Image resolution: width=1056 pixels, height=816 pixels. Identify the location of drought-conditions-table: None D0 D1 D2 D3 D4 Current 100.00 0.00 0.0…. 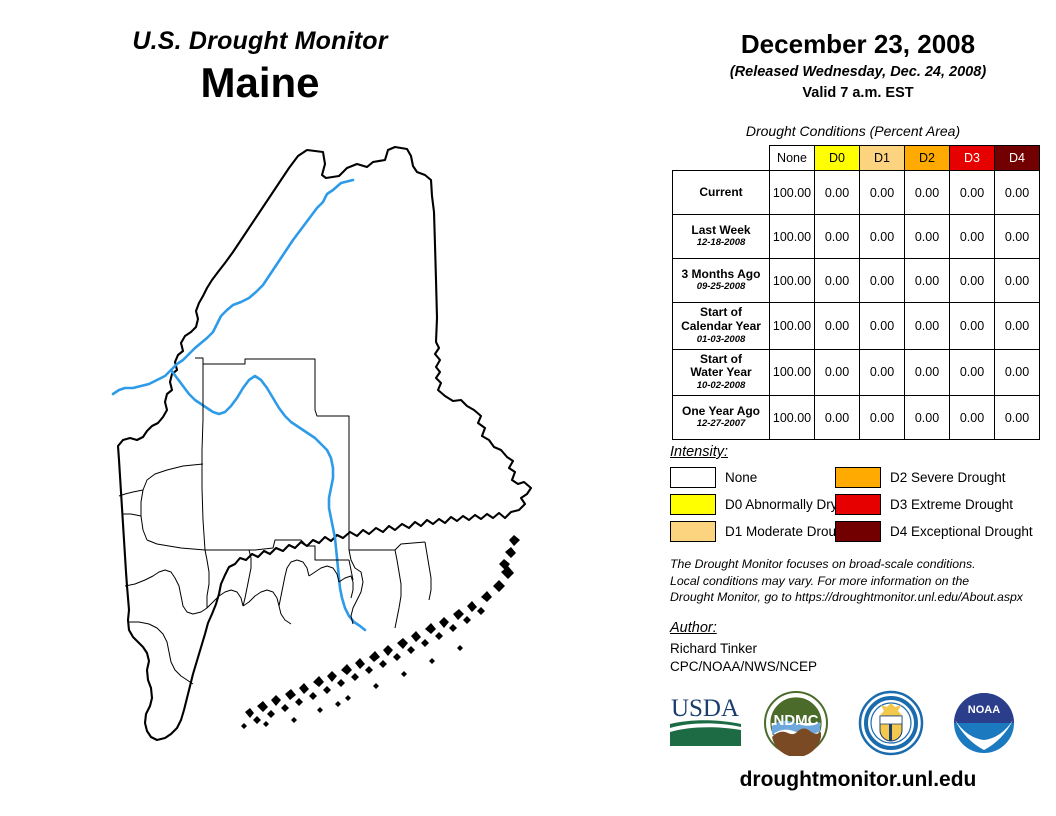
(856, 293).